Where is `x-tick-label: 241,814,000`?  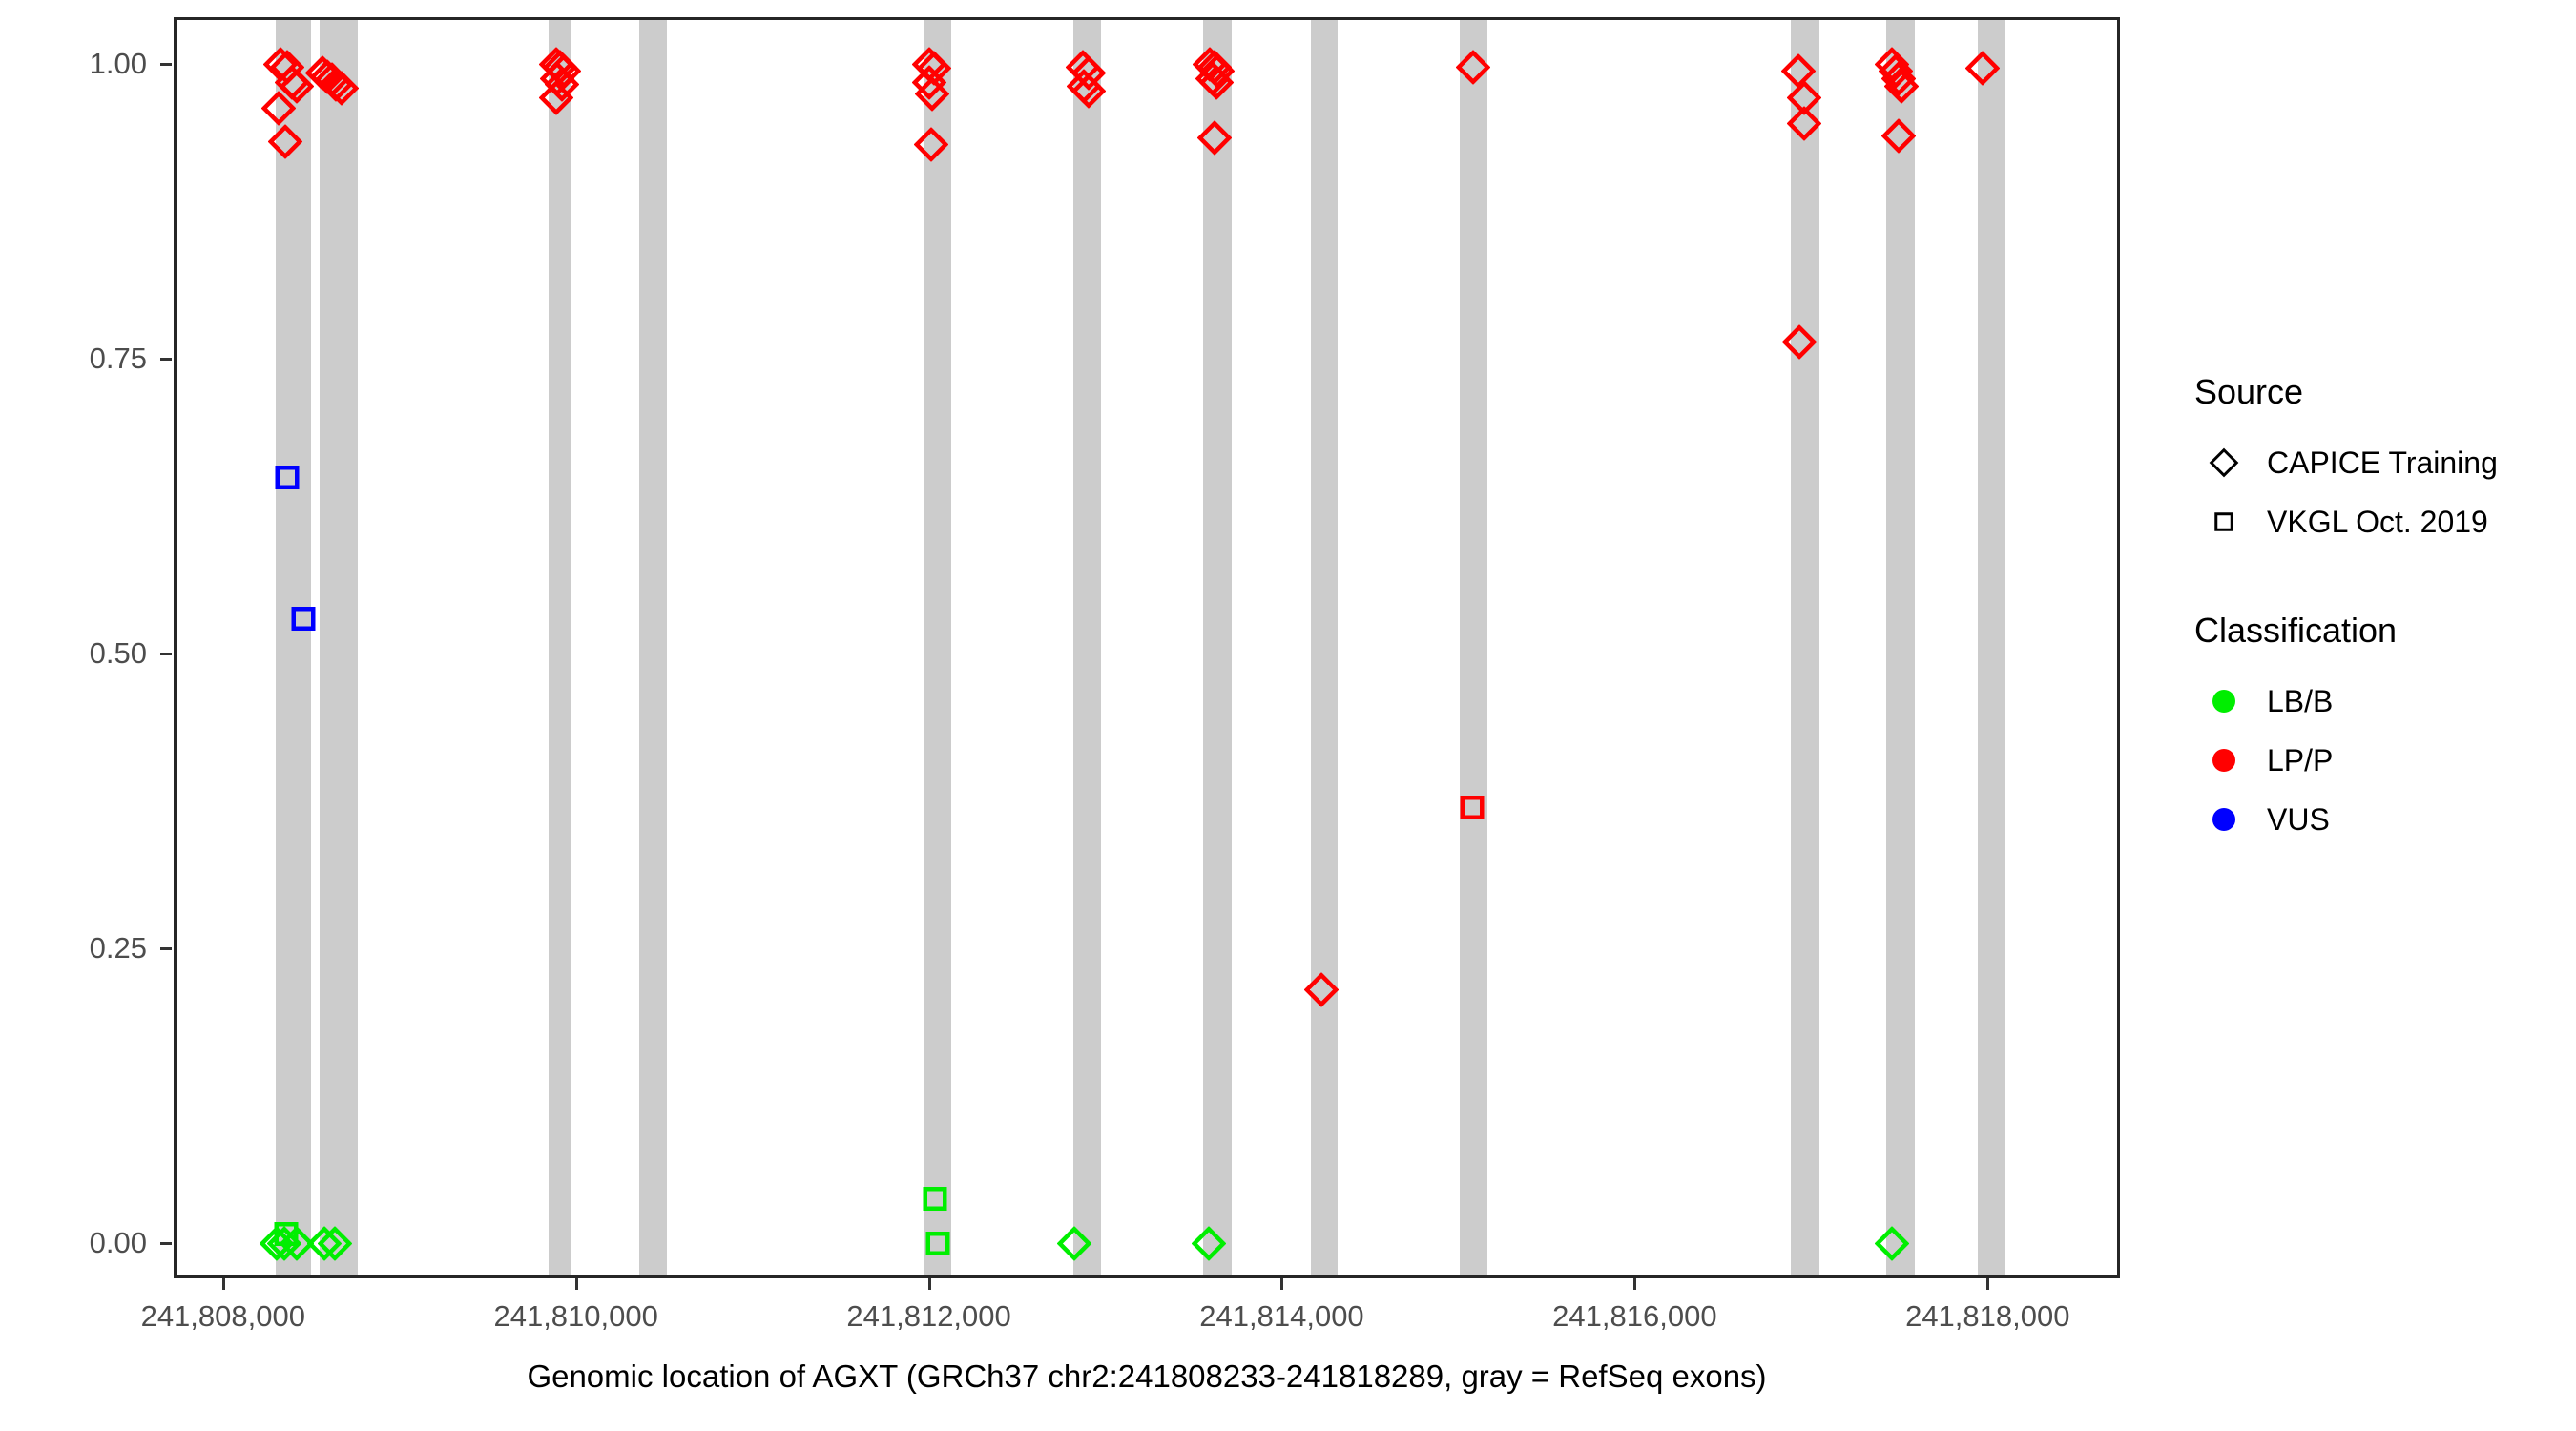 x-tick-label: 241,814,000 is located at coordinates (1281, 1316).